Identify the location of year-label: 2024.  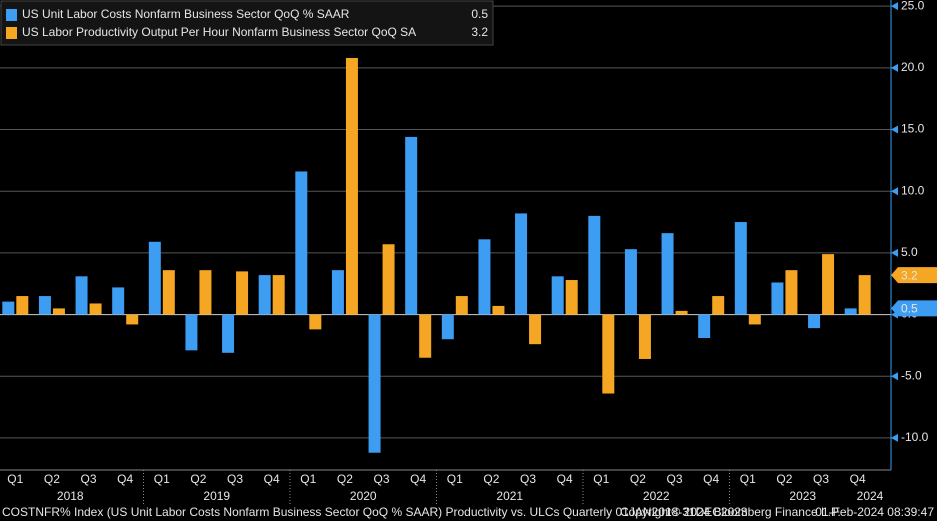
(870, 496).